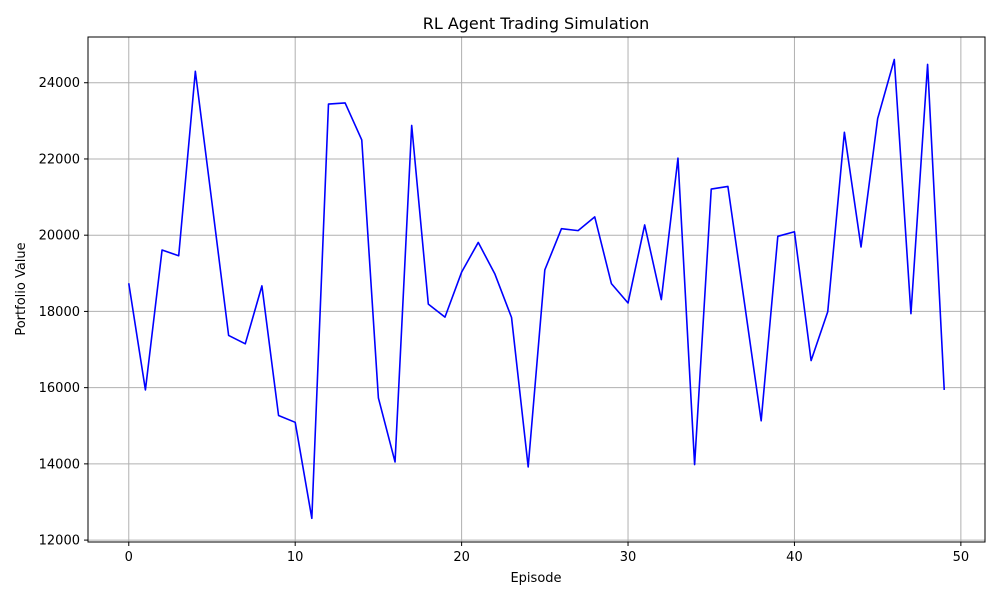  Describe the element at coordinates (461, 557) in the screenshot. I see `x-tick-label: 20` at that location.